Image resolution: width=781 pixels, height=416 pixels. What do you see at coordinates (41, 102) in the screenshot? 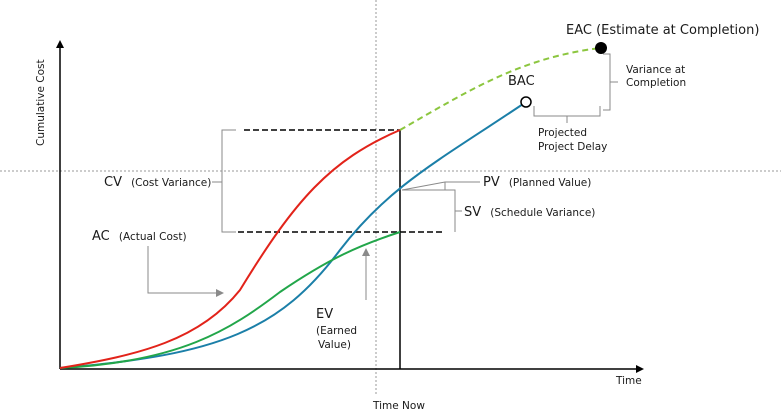
I see `y-axis-label: Cumulative Cost` at bounding box center [41, 102].